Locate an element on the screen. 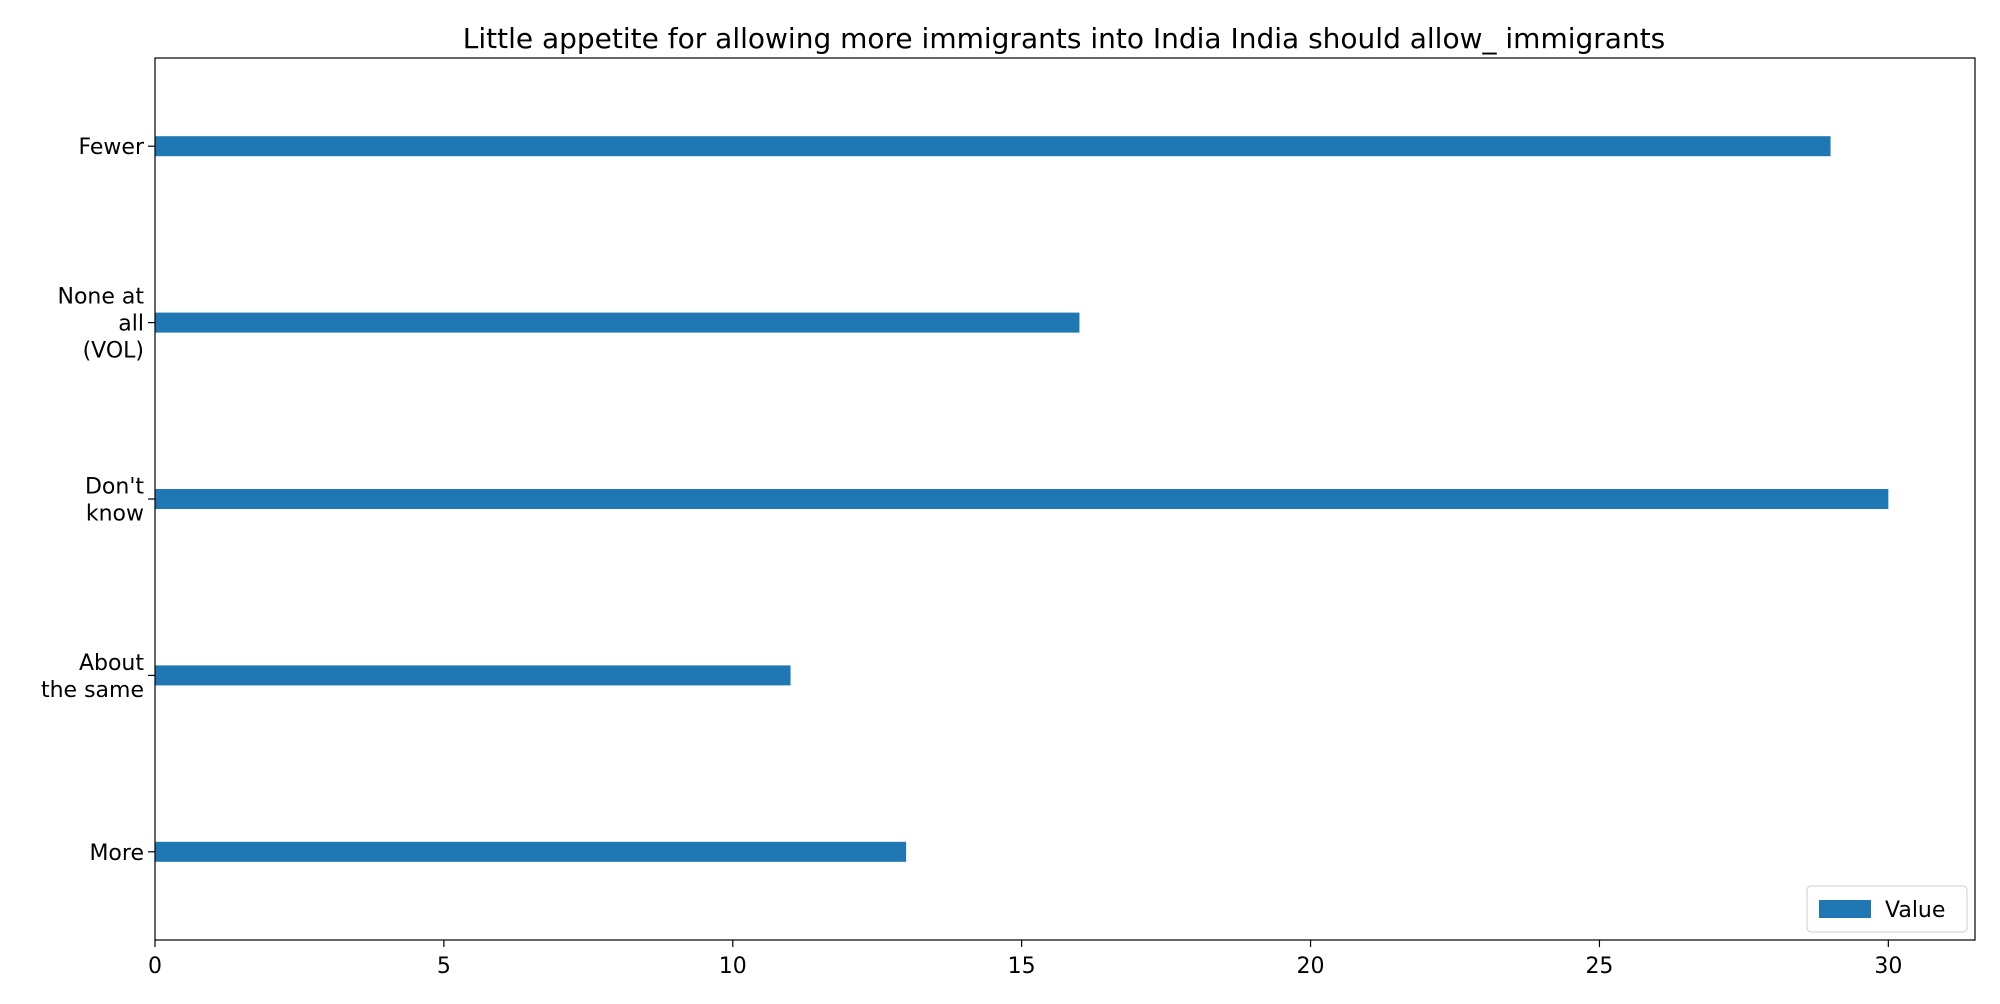 The width and height of the screenshot is (2000, 1004). x-tick-label: 15 is located at coordinates (1022, 966).